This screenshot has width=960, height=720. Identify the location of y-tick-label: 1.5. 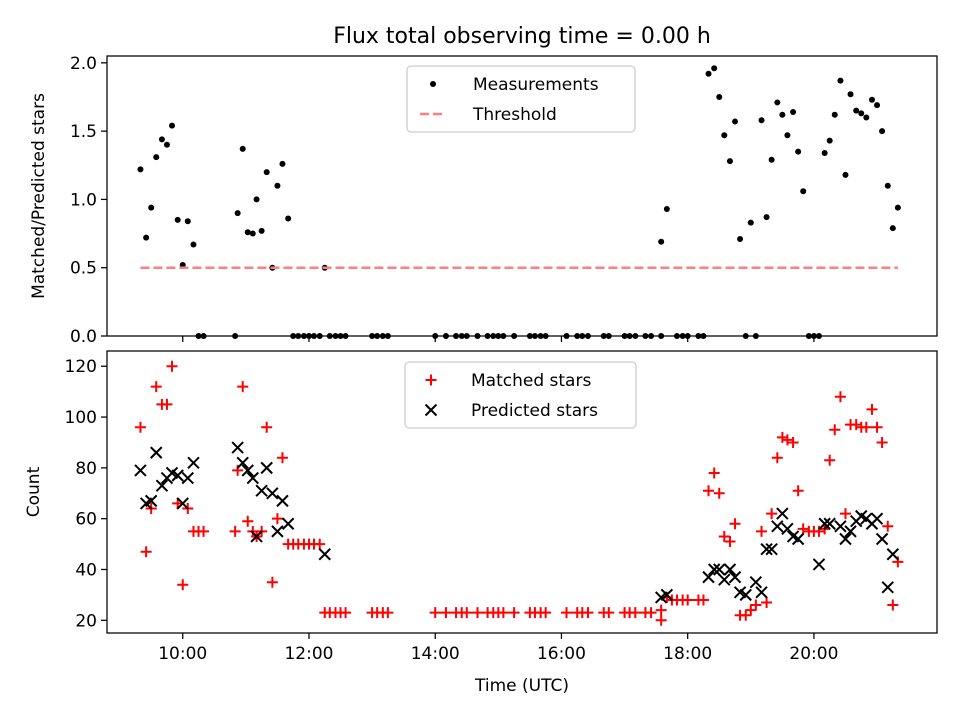
(83, 132).